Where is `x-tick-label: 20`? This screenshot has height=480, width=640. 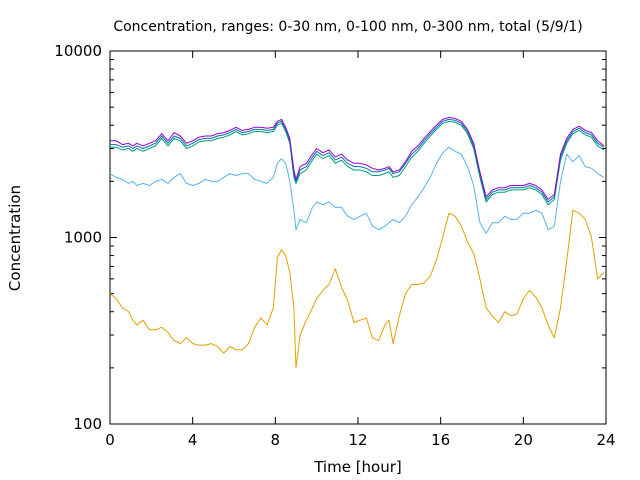 x-tick-label: 20 is located at coordinates (523, 440).